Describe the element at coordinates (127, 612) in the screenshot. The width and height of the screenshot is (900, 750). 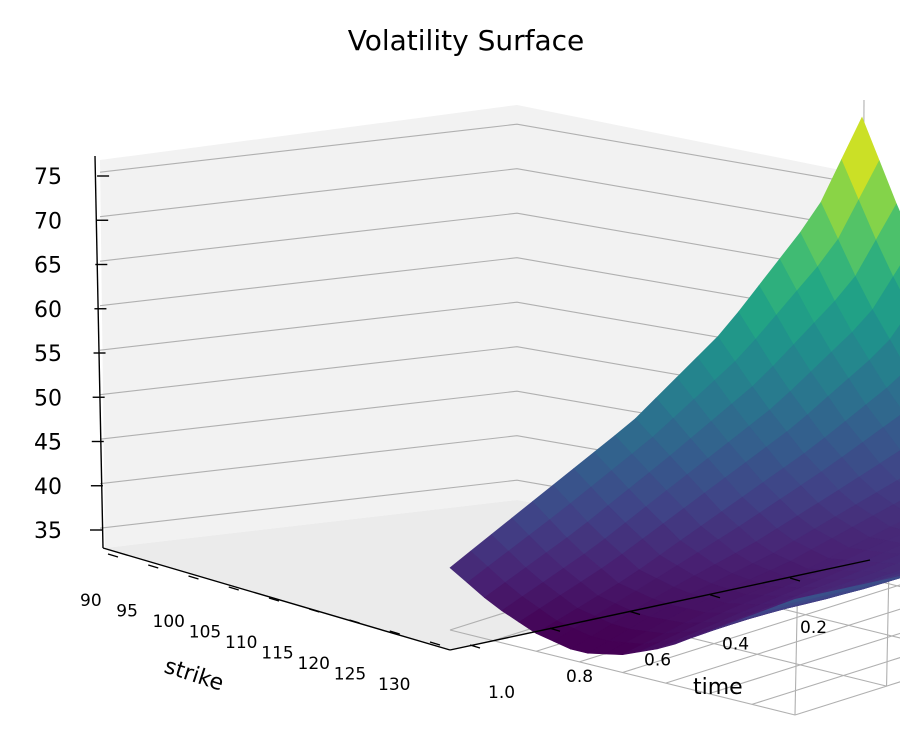
I see `strike-tick-label: 95` at that location.